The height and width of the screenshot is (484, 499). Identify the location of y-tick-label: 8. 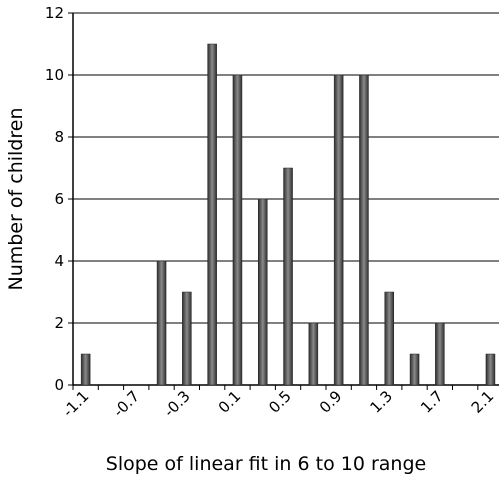
(59, 137).